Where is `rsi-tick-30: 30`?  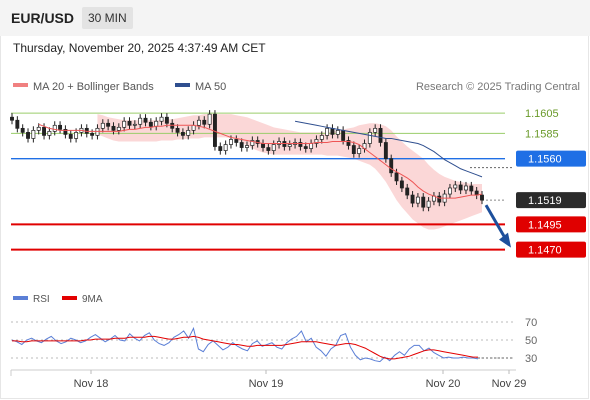 rsi-tick-30: 30 is located at coordinates (531, 359).